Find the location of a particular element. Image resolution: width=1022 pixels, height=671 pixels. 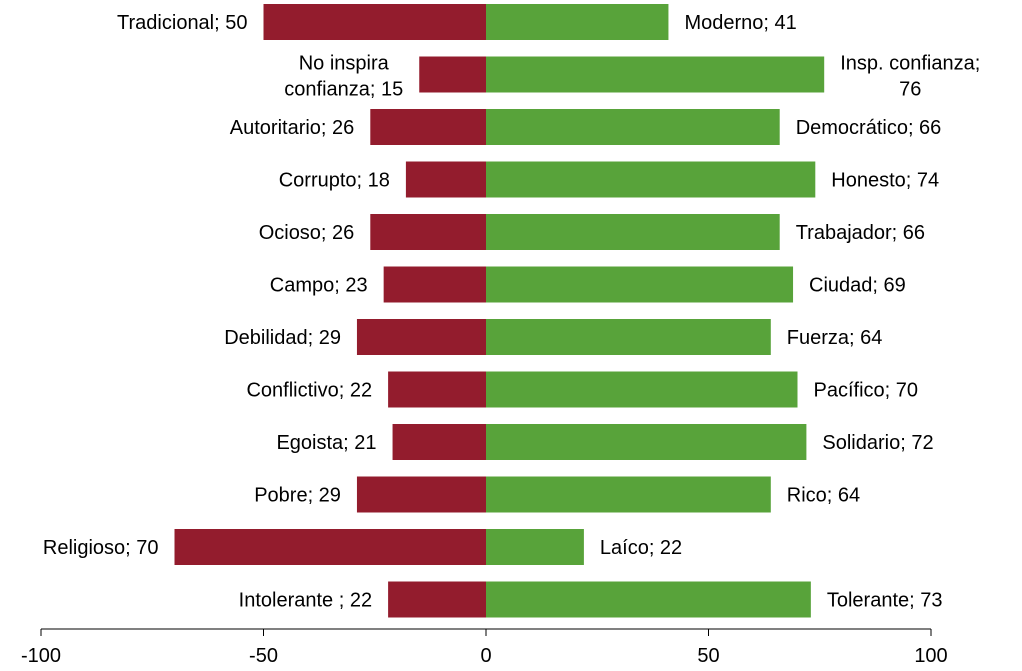

x-tick-label: -100 is located at coordinates (41, 656).